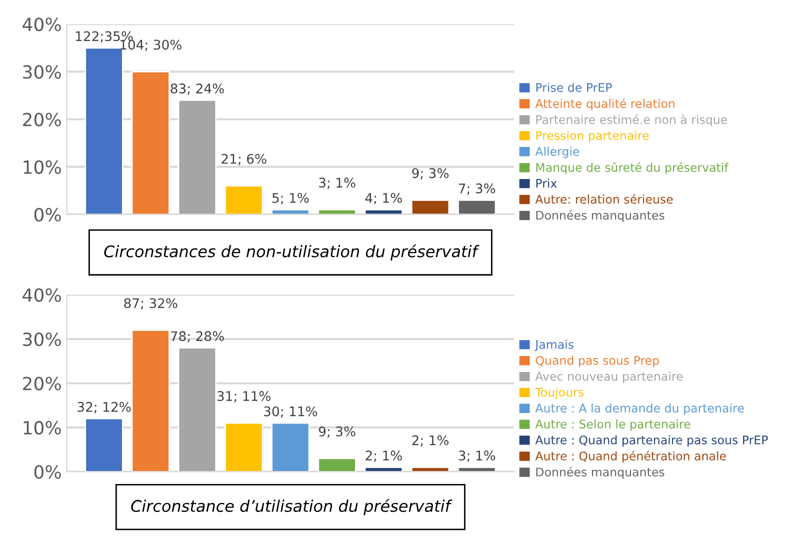 The width and height of the screenshot is (785, 536). Describe the element at coordinates (612, 425) in the screenshot. I see `legend-label: Autre : Selon le partenaire` at that location.